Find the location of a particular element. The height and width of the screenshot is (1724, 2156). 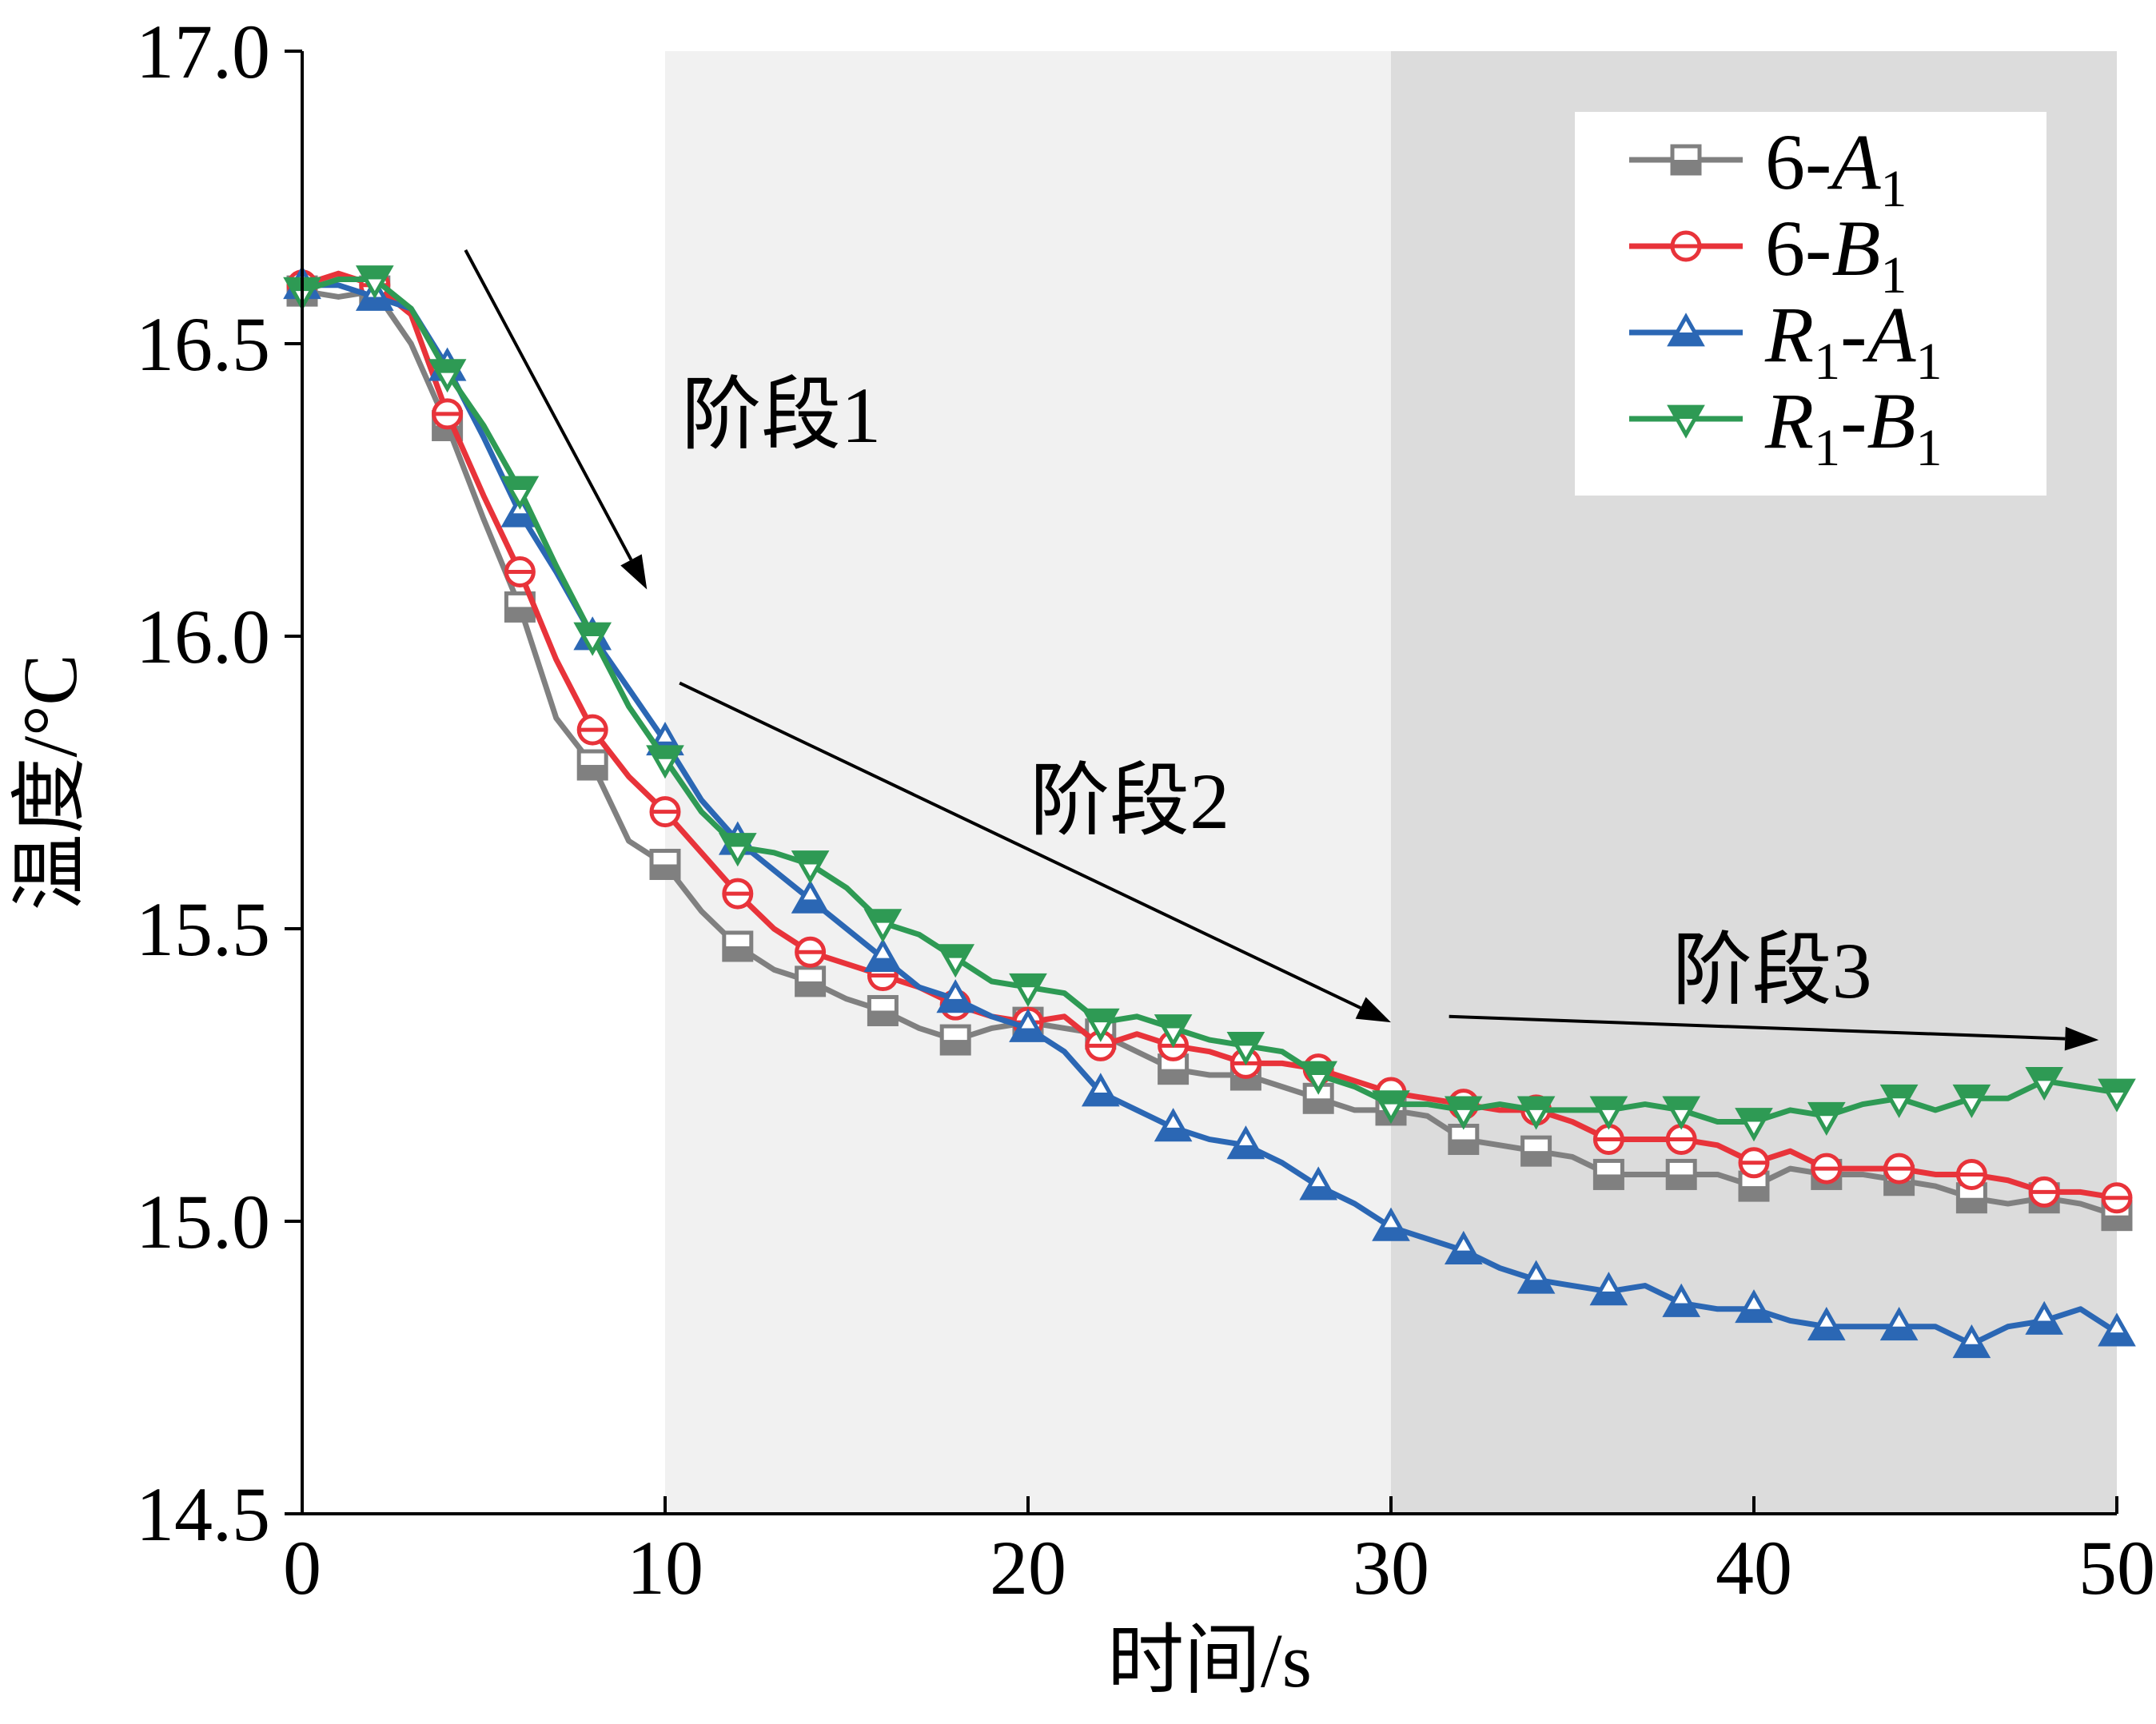

legend-marker-6-B1 is located at coordinates (1686, 246).